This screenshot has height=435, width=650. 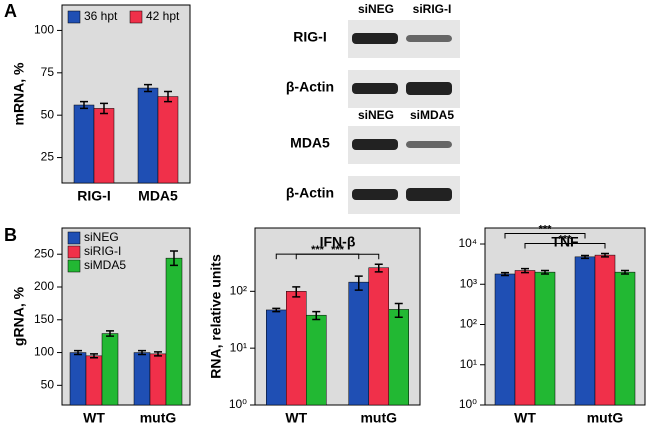 What do you see at coordinates (19, 94) in the screenshot?
I see `y-axis-label: mRNA, %` at bounding box center [19, 94].